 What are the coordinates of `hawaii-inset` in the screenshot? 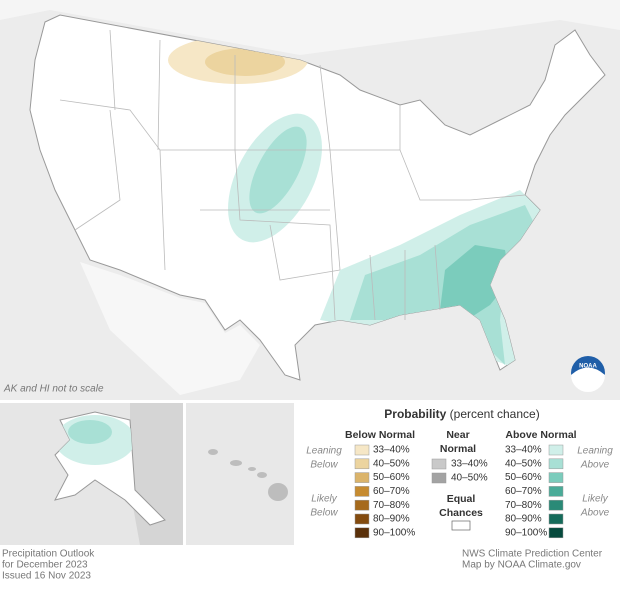 It's located at (240, 474).